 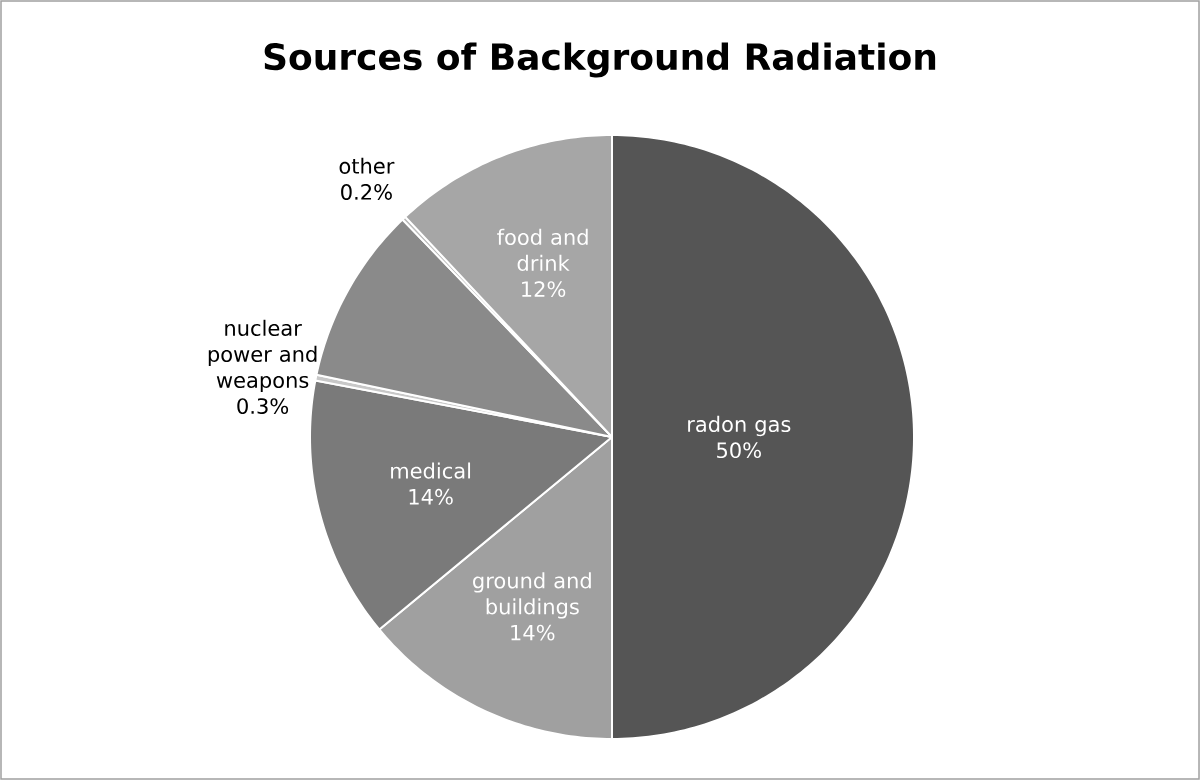 What do you see at coordinates (600, 60) in the screenshot?
I see `chart-title: Sources of Background Radiation` at bounding box center [600, 60].